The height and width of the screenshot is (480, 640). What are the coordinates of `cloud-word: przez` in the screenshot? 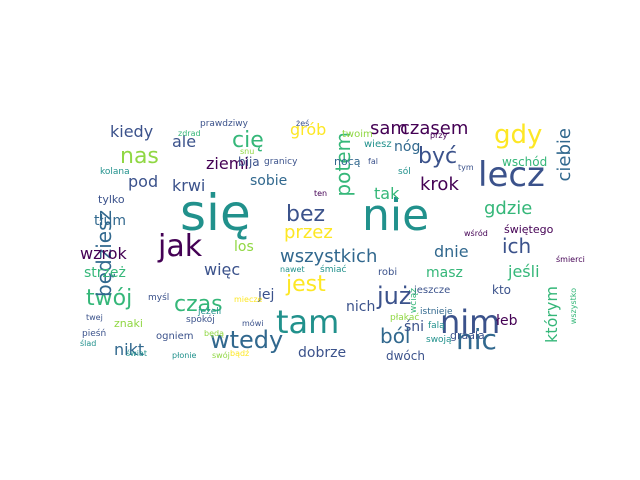 It's located at (308, 232).